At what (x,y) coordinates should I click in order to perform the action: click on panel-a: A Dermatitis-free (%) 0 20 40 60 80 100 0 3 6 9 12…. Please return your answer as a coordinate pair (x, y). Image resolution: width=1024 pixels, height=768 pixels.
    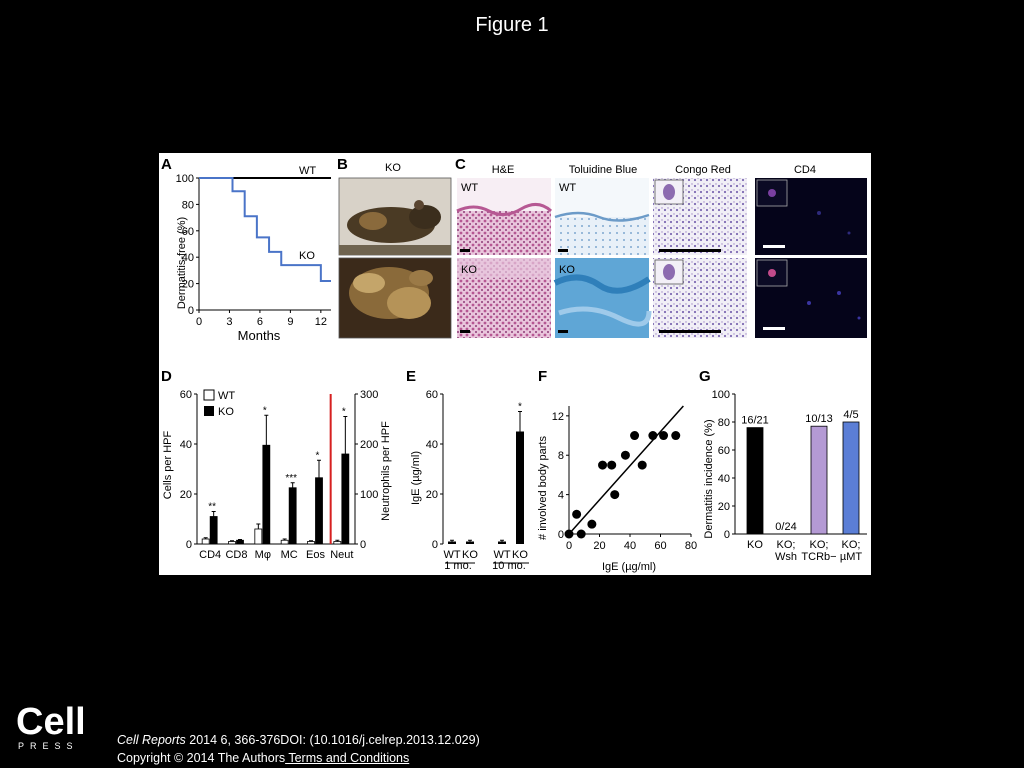
    Looking at the image, I should click on (246, 249).